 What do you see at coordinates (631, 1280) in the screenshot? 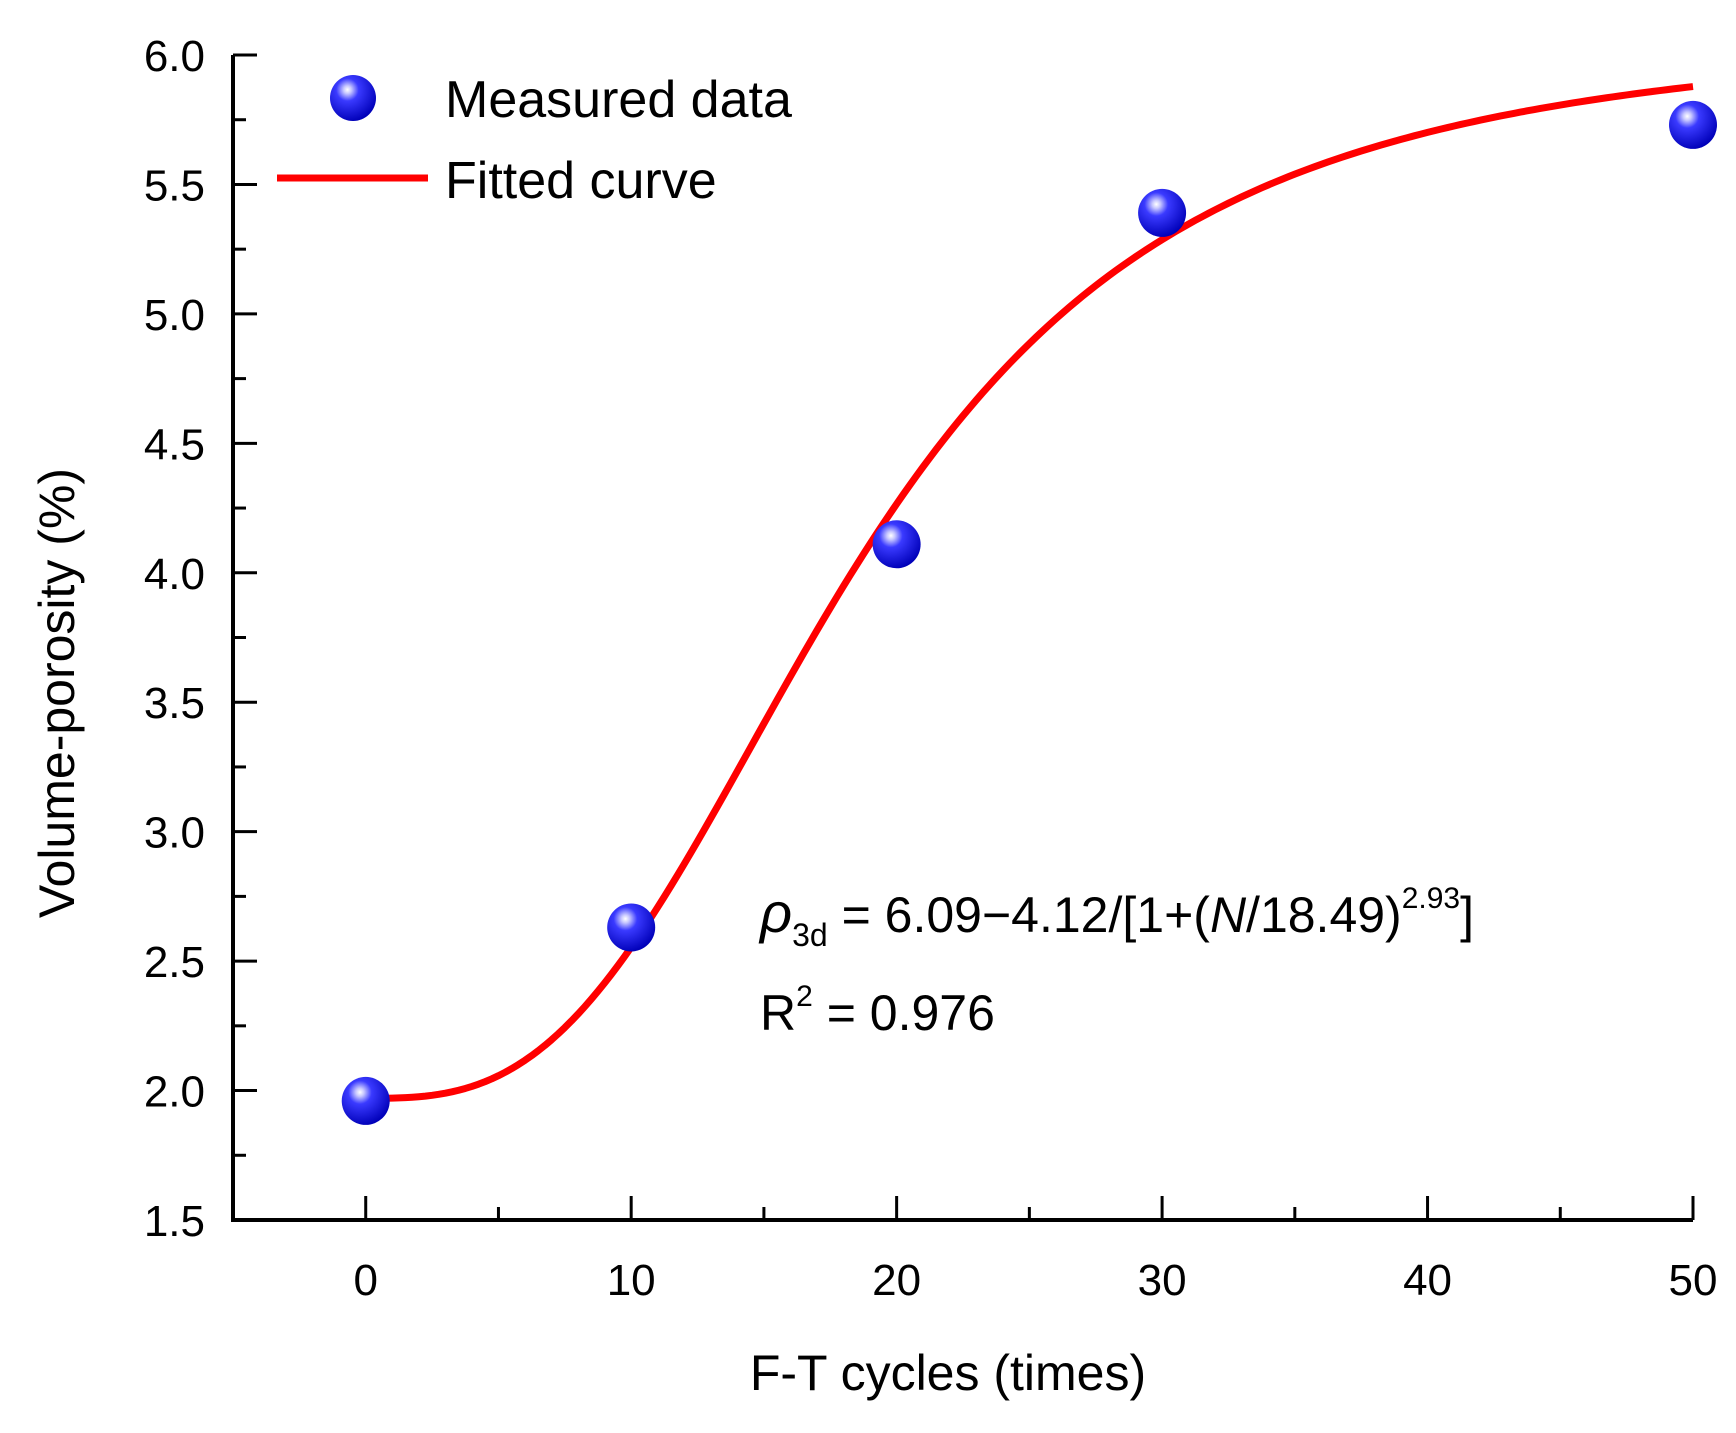
I see `x-tick-label: 10` at bounding box center [631, 1280].